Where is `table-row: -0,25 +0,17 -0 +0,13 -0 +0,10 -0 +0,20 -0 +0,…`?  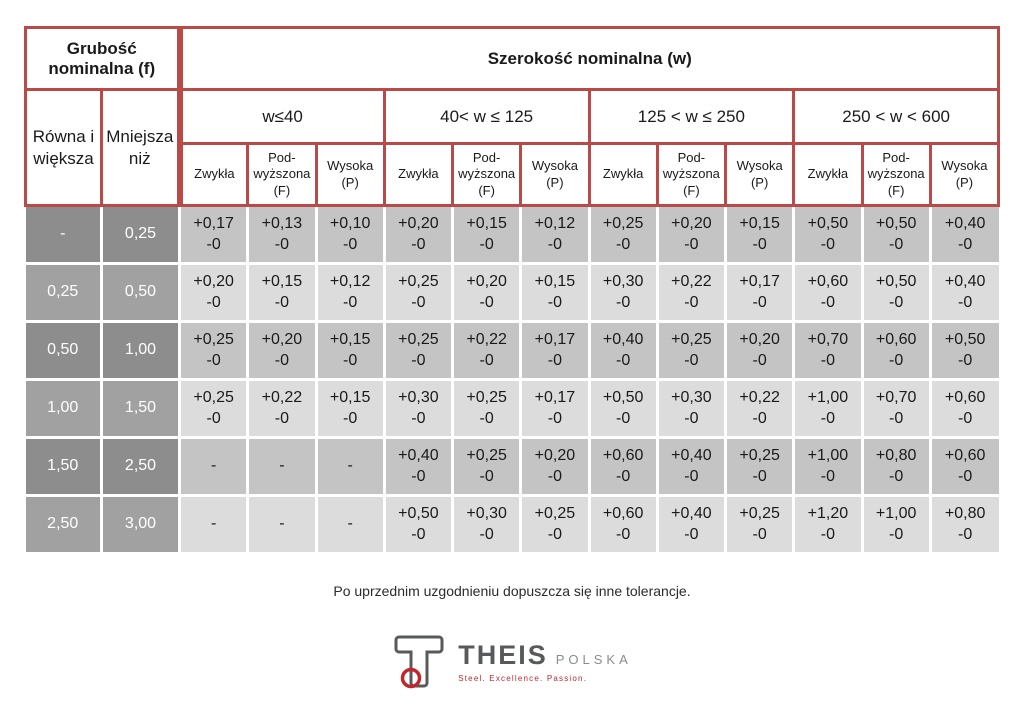
table-row: -0,25 +0,17 -0 +0,13 -0 +0,10 -0 +0,20 -0 +0,… is located at coordinates (512, 234).